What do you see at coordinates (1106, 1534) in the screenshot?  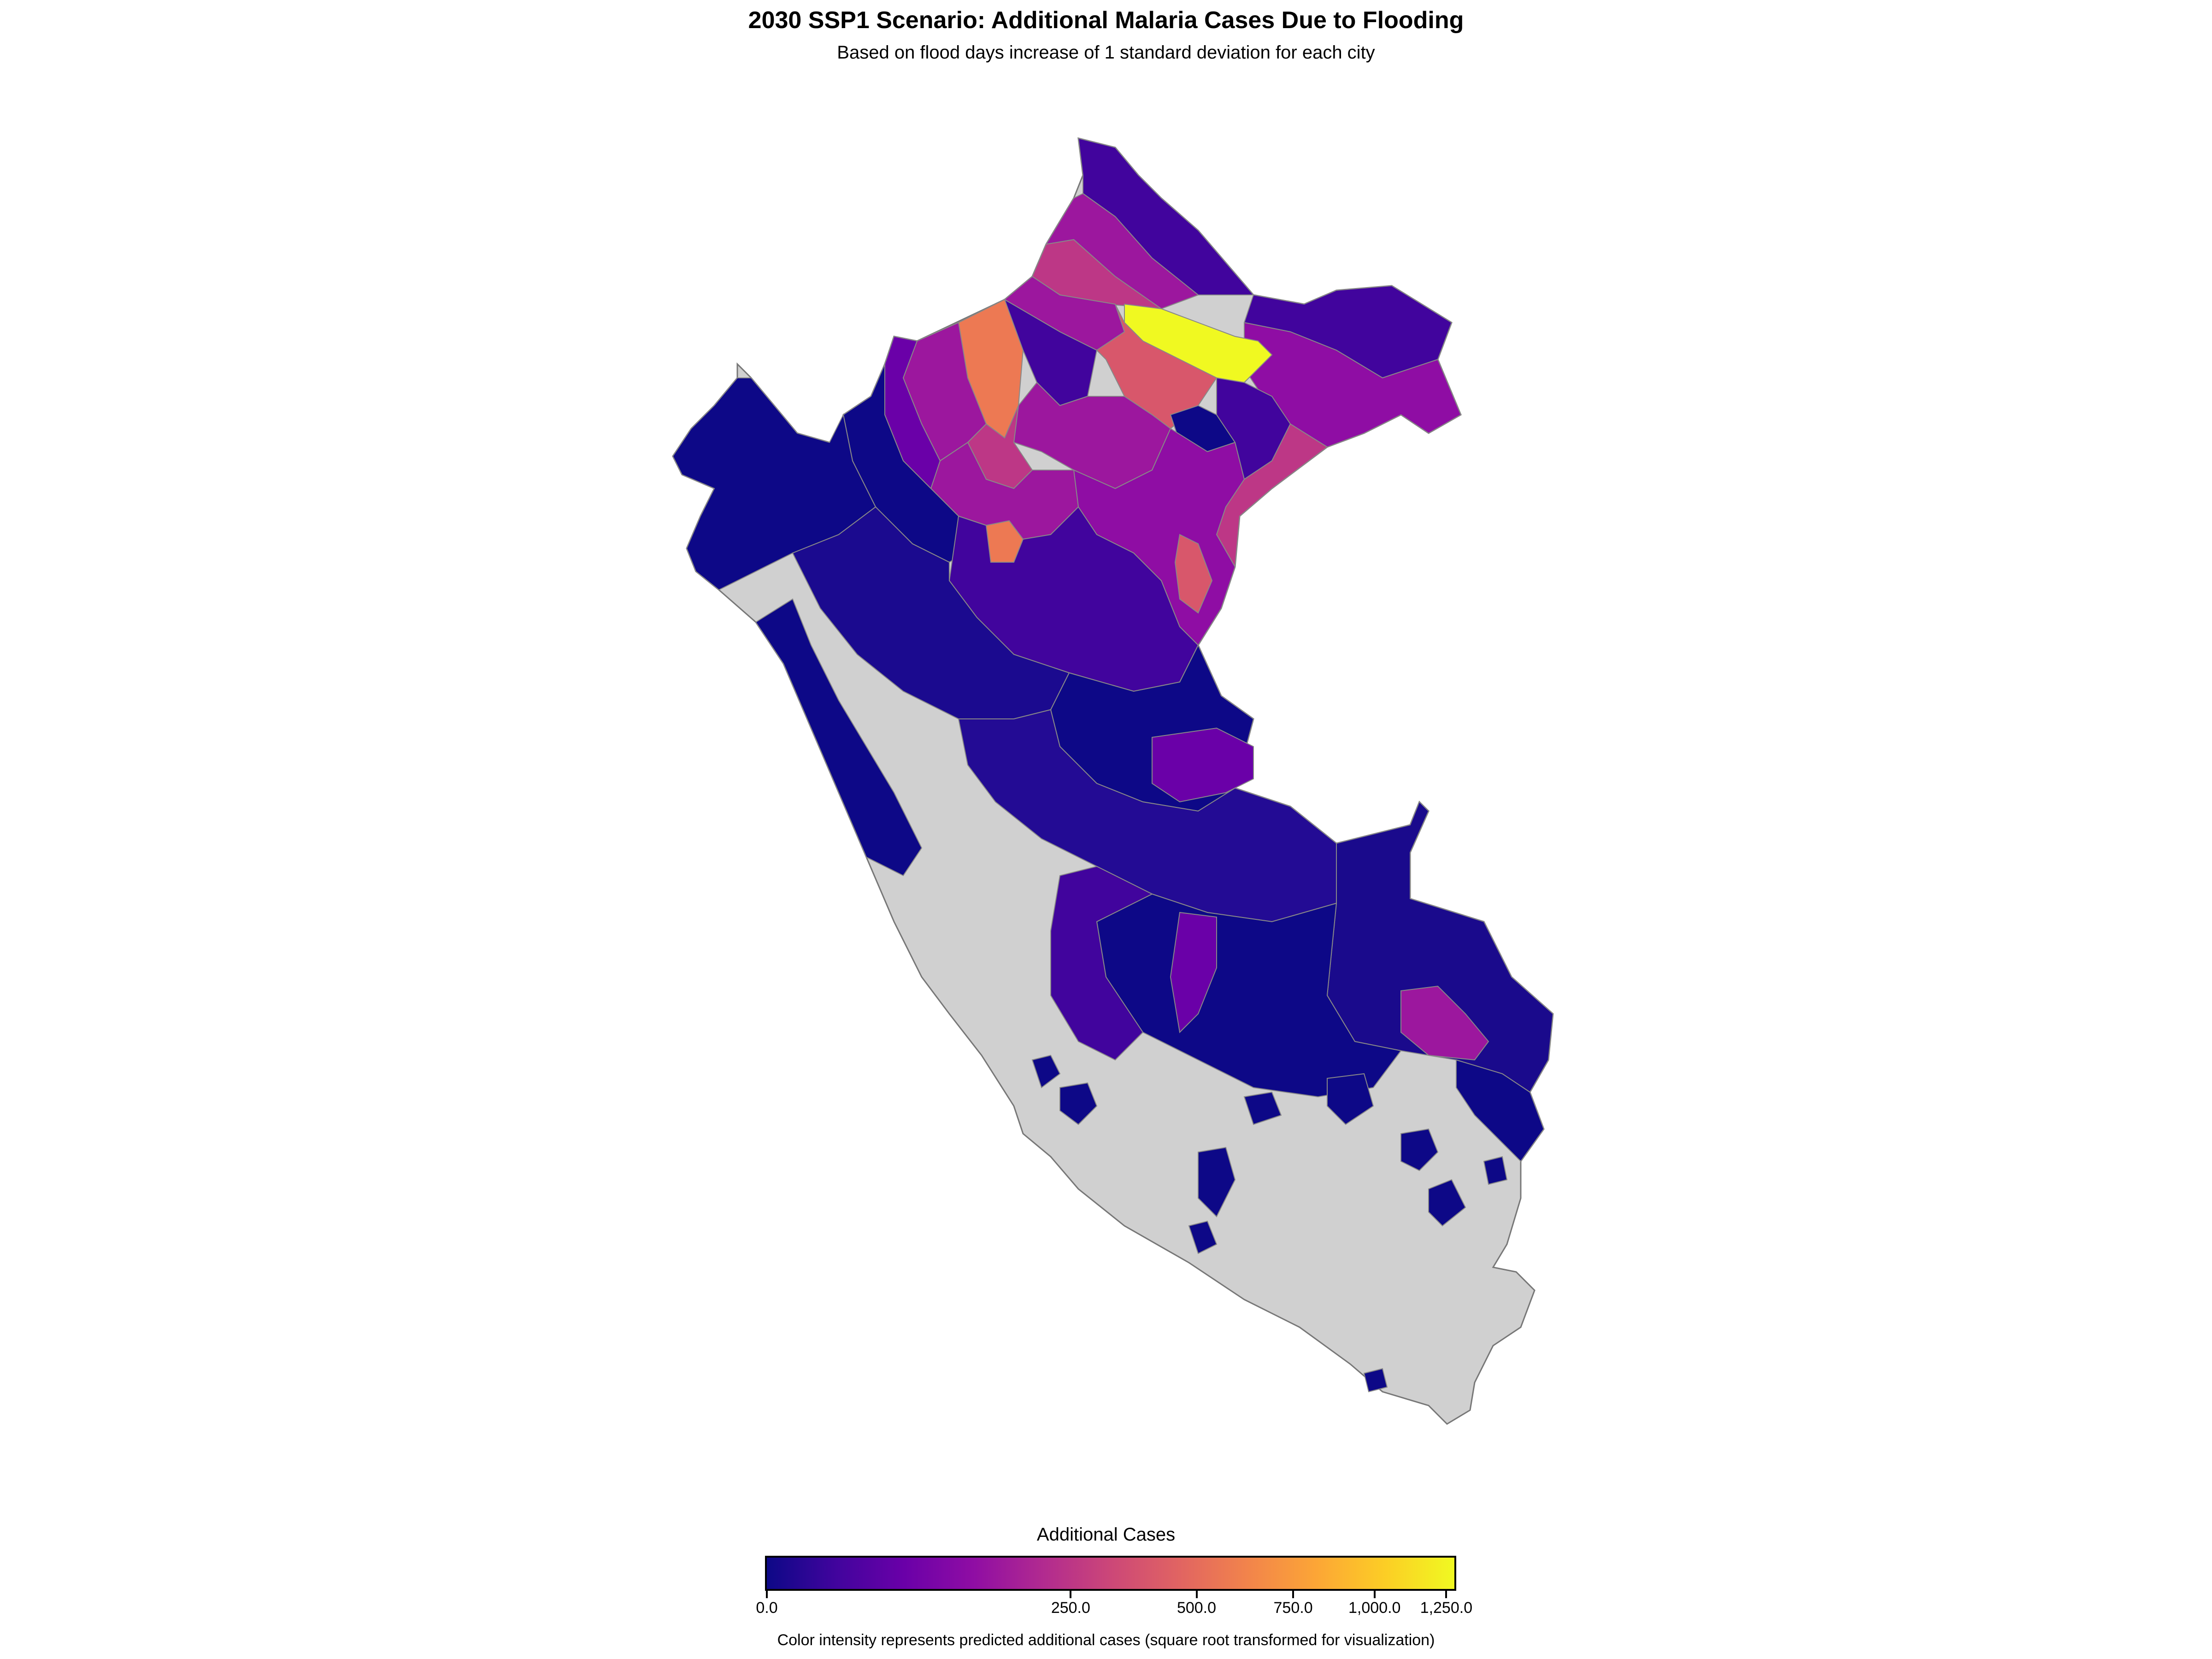 I see `legend-title: Additional Cases` at bounding box center [1106, 1534].